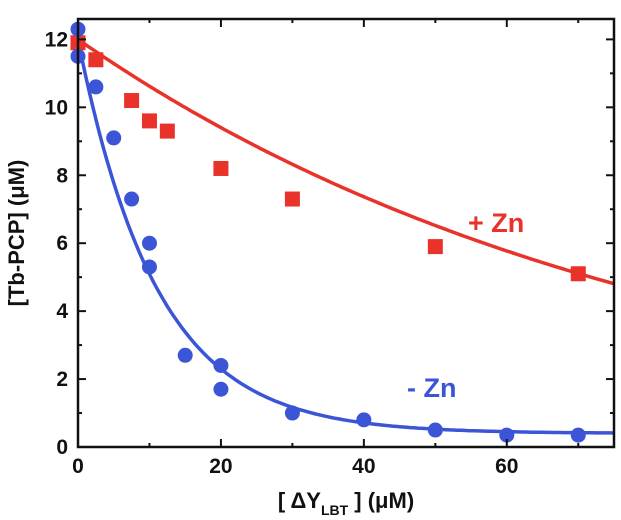 The image size is (621, 520). I want to click on x-axis-title-unit: ] (μM), so click(381, 500).